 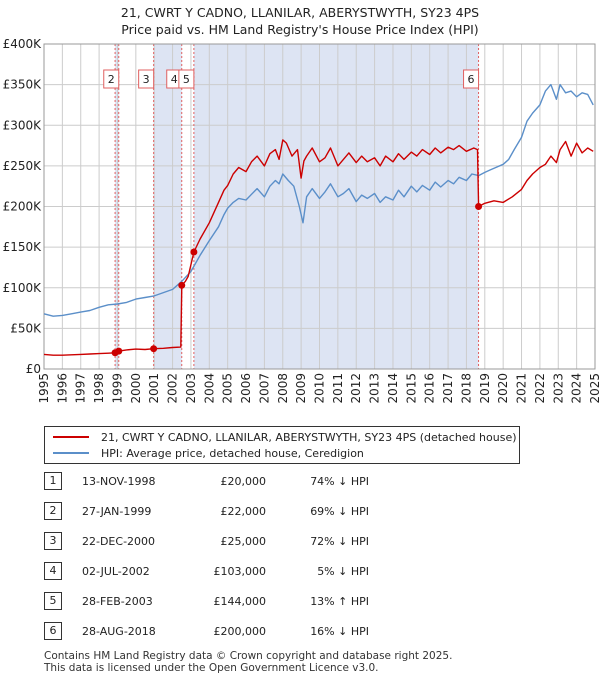 What do you see at coordinates (23, 207) in the screenshot?
I see `y-tick-label: £200K` at bounding box center [23, 207].